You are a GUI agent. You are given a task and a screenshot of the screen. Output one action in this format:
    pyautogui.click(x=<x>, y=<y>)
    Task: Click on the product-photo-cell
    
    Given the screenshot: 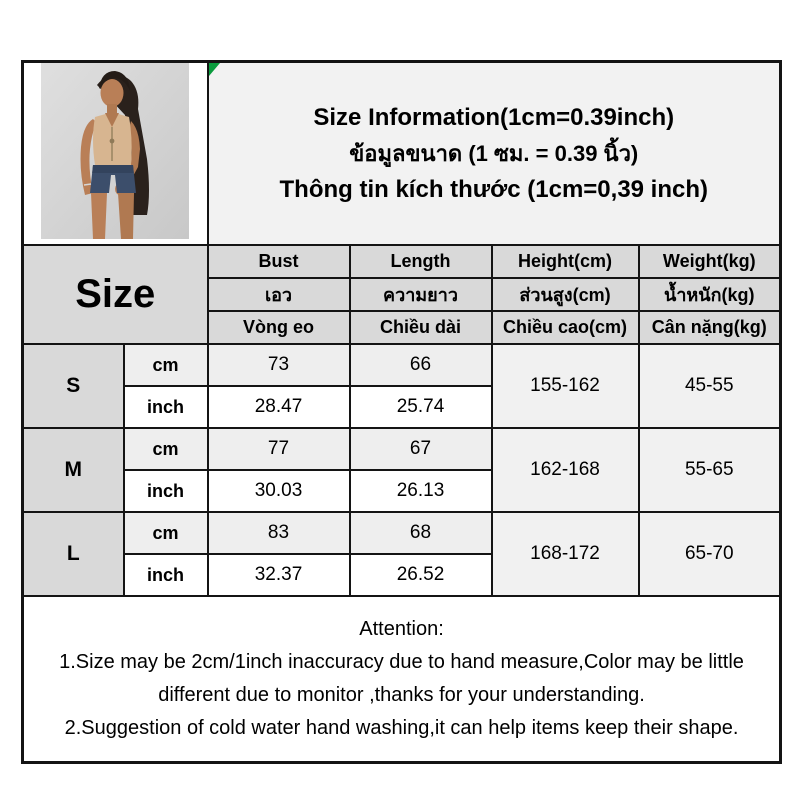 What is the action you would take?
    pyautogui.click(x=115, y=153)
    